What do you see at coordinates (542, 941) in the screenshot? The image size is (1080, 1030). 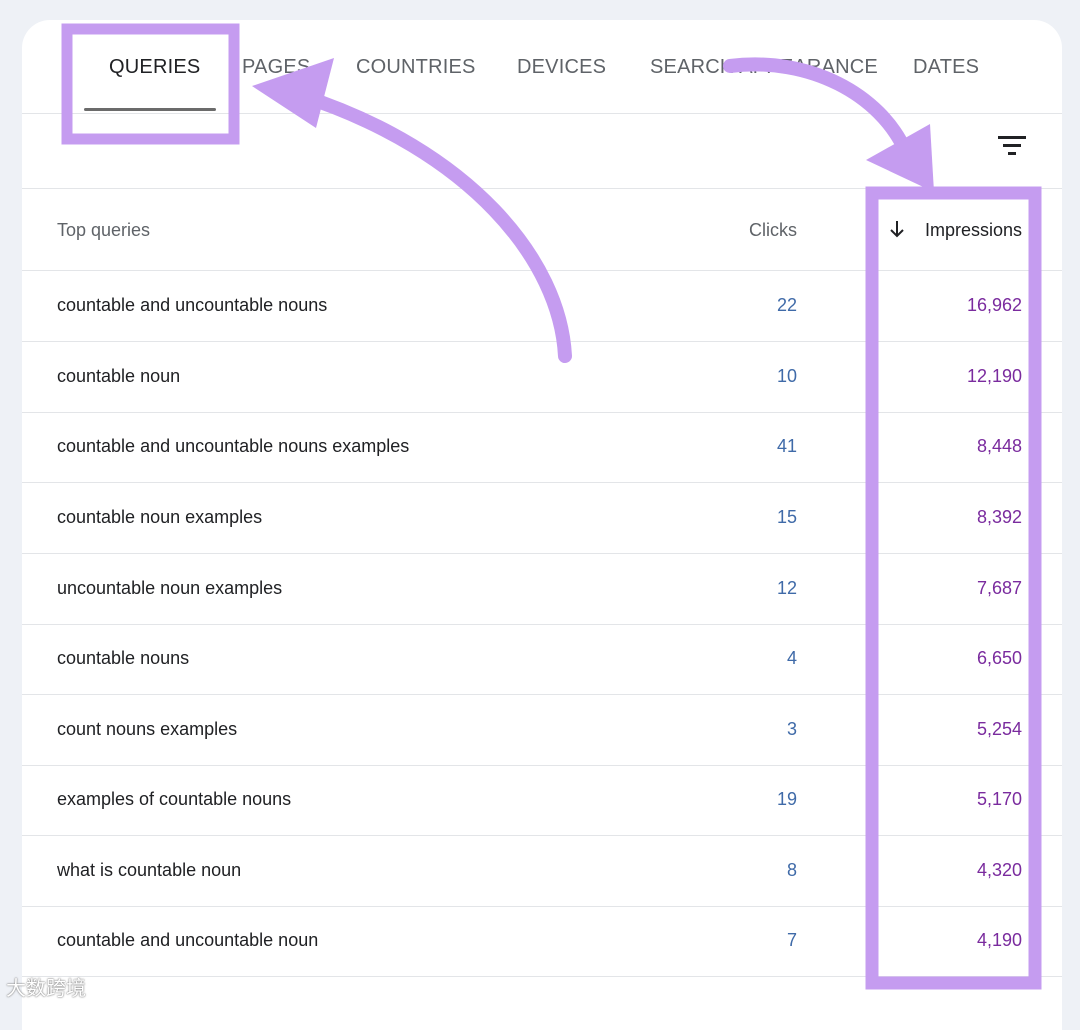 I see `table-row: countable and uncountable noun 7 4,190` at bounding box center [542, 941].